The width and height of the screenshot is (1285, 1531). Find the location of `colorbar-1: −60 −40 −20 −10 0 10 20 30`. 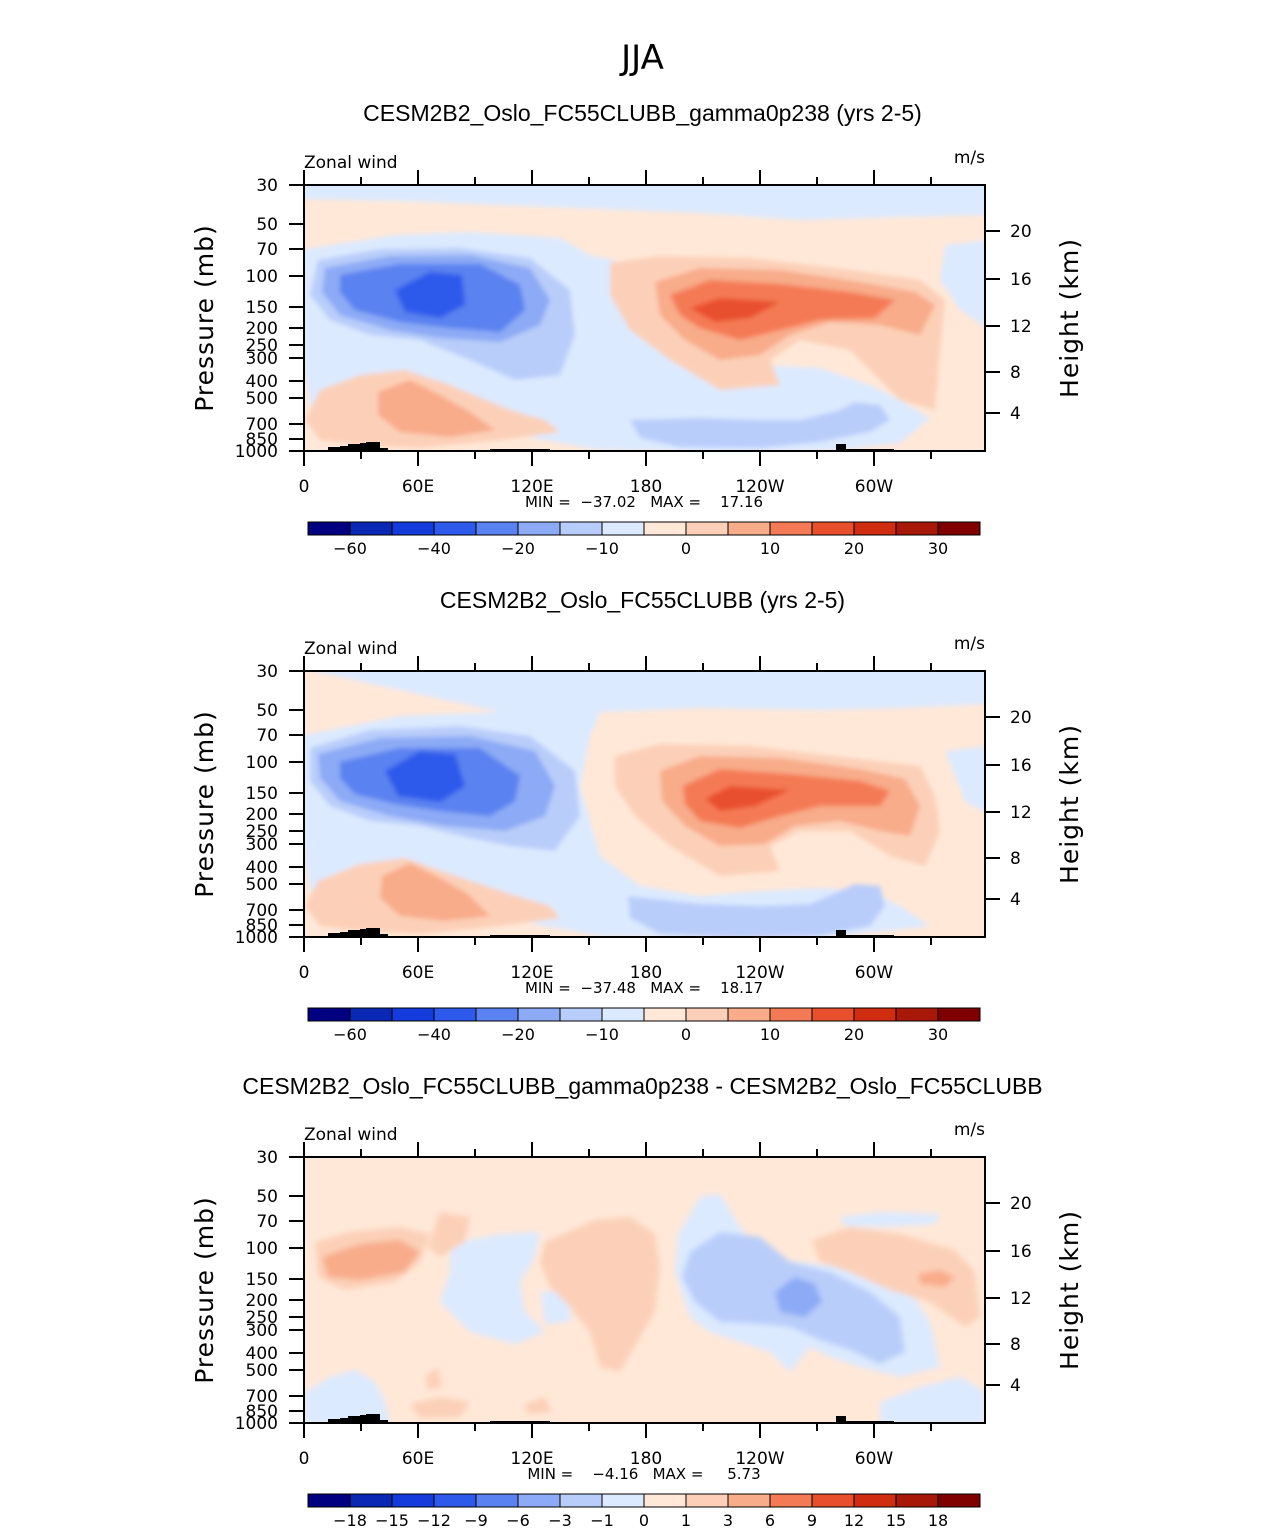

colorbar-1: −60 −40 −20 −10 0 10 20 30 is located at coordinates (644, 539).